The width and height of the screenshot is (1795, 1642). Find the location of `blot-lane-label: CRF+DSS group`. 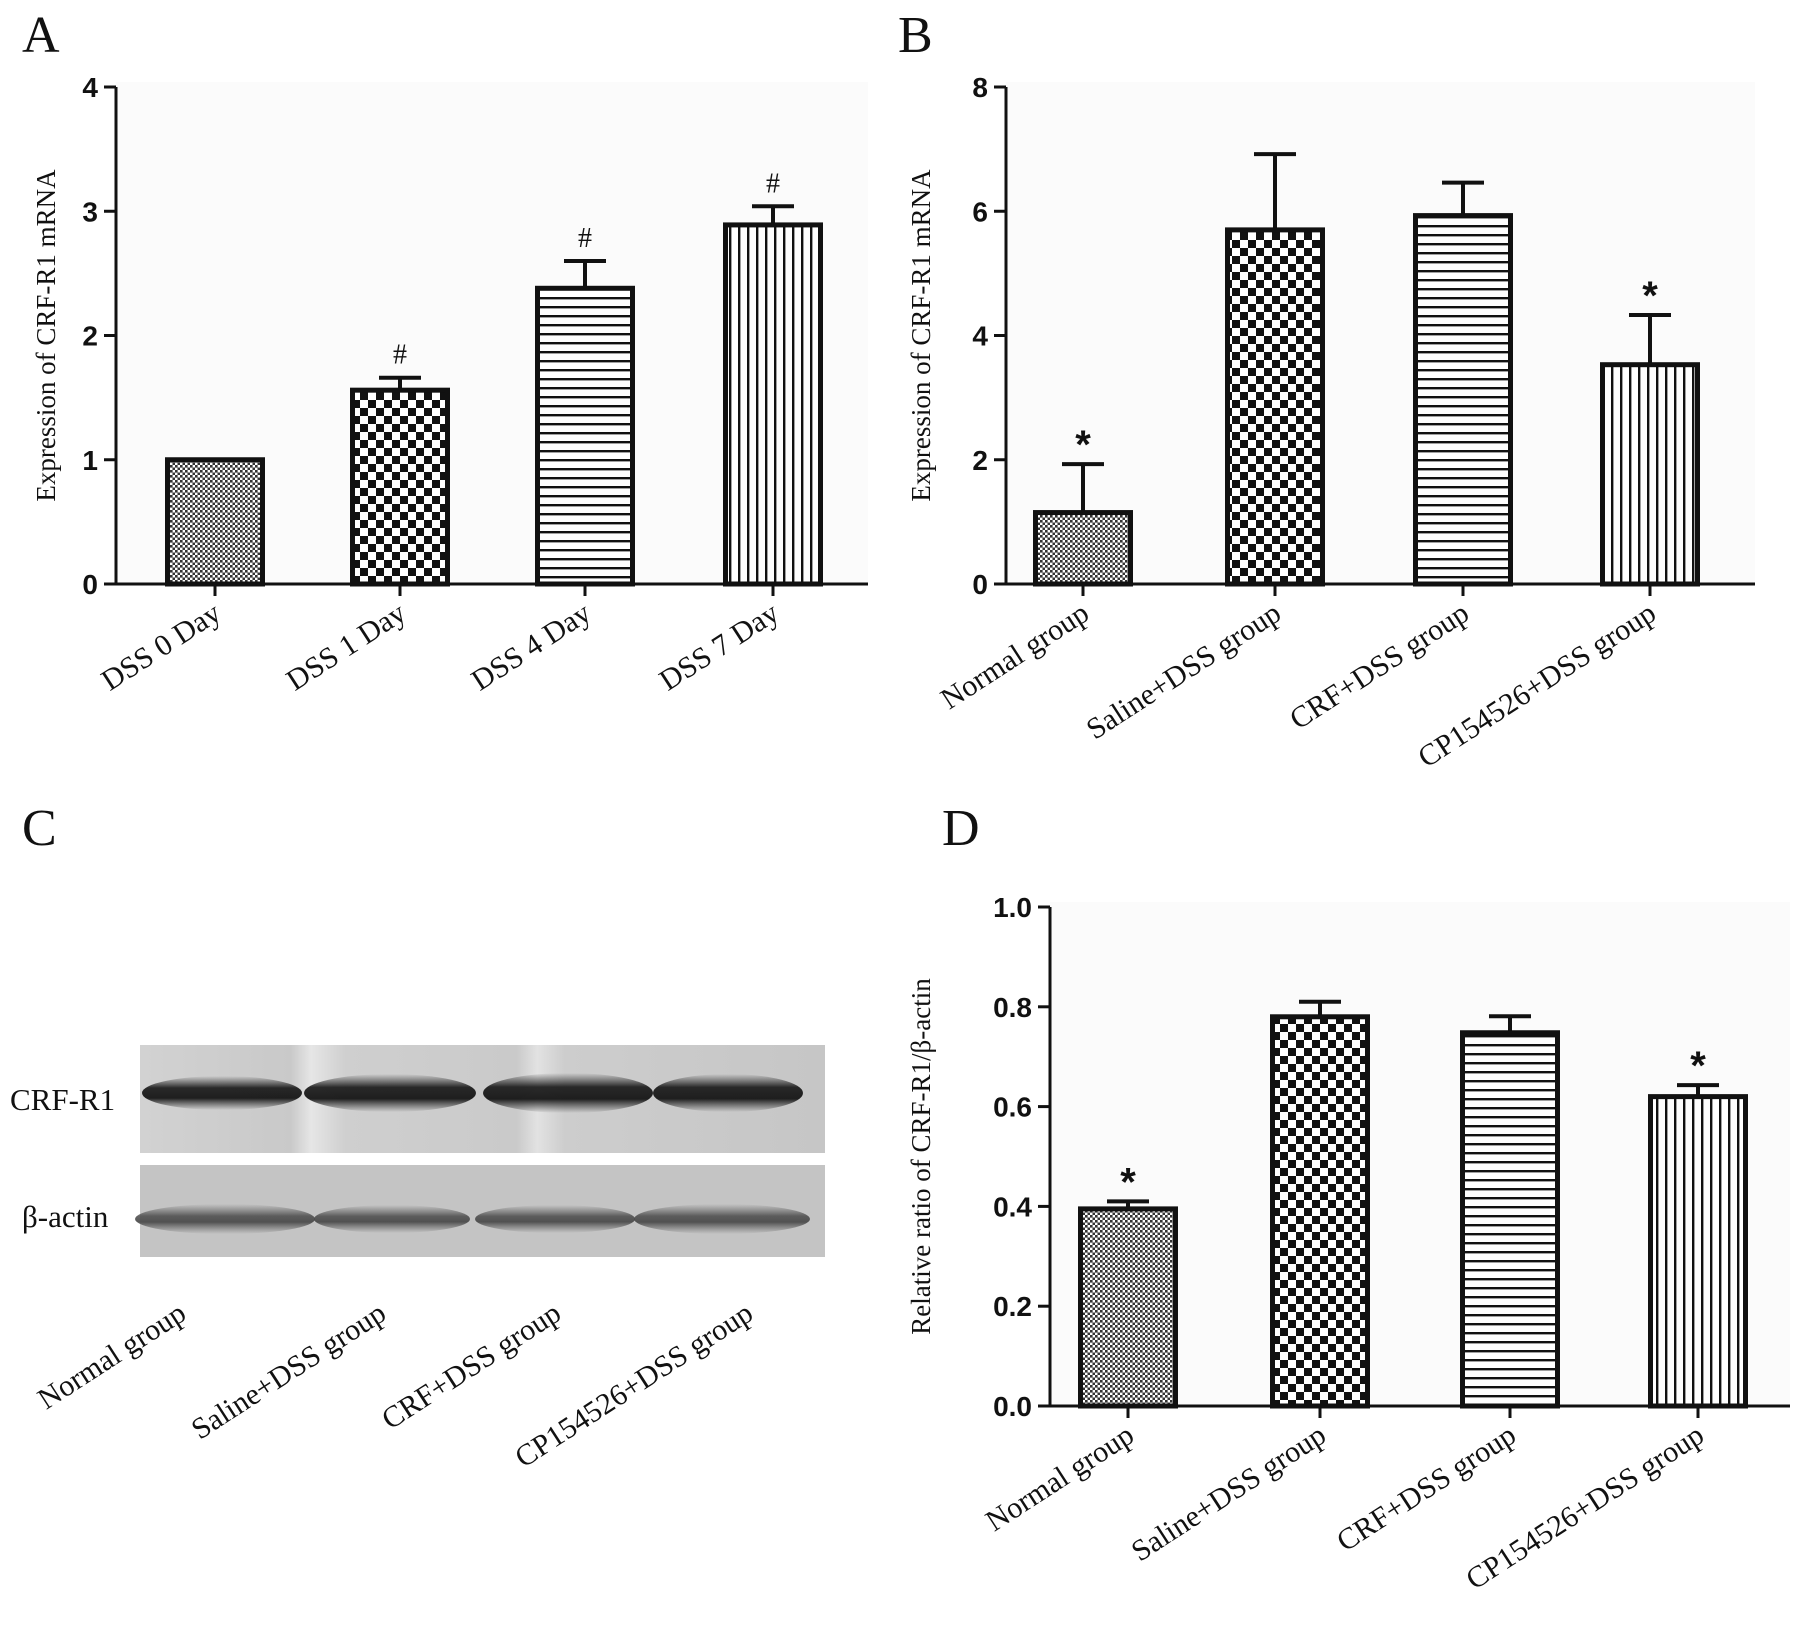

blot-lane-label: CRF+DSS group is located at coordinates (471, 1366).